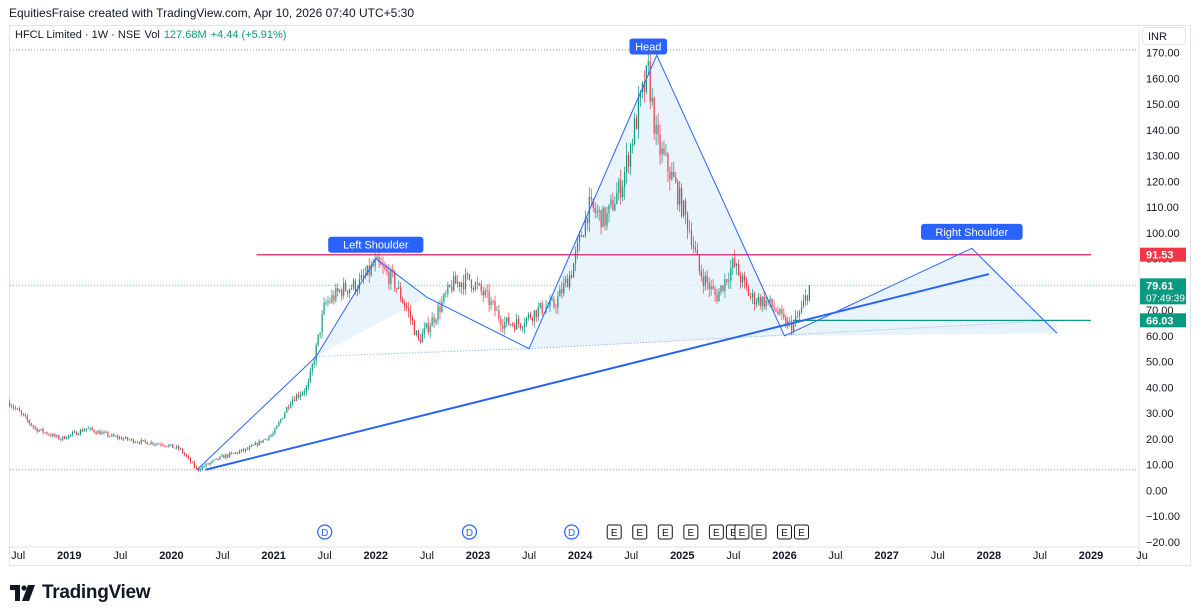  I want to click on y-tick-label: 170.00, so click(1163, 54).